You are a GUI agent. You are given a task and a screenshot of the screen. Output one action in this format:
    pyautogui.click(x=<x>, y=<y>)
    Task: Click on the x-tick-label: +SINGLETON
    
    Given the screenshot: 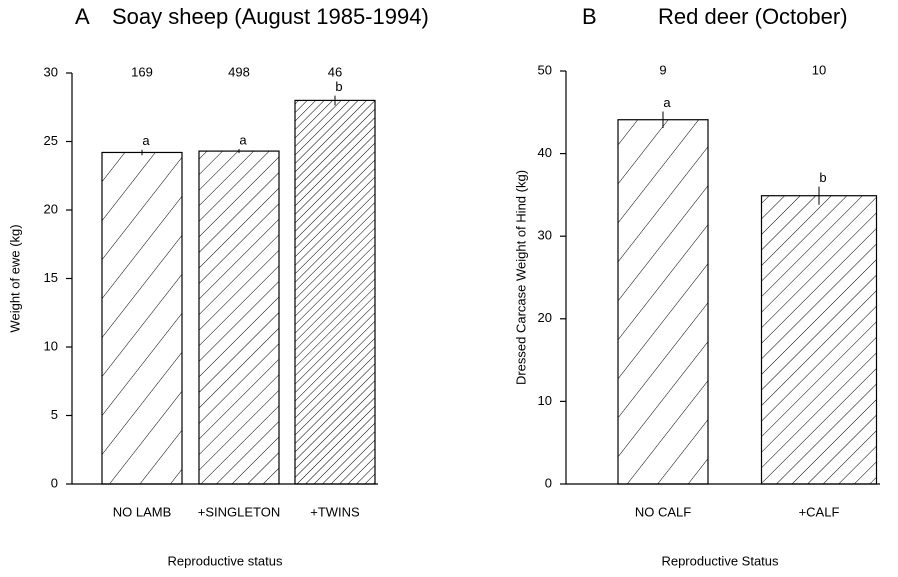 What is the action you would take?
    pyautogui.click(x=239, y=511)
    